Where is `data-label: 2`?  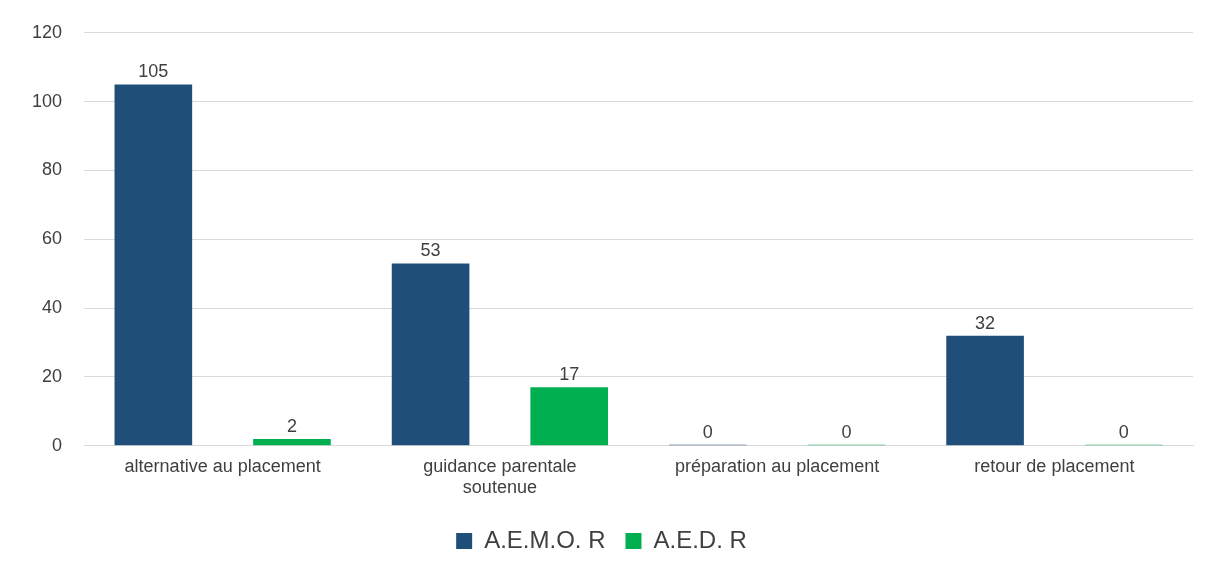
data-label: 2 is located at coordinates (291, 425).